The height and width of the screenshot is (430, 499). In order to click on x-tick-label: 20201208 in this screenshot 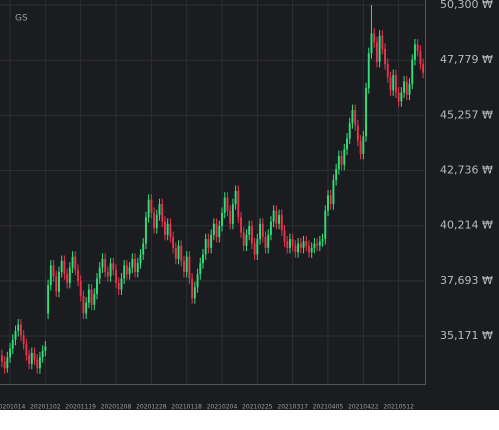, I will do `click(116, 407)`.